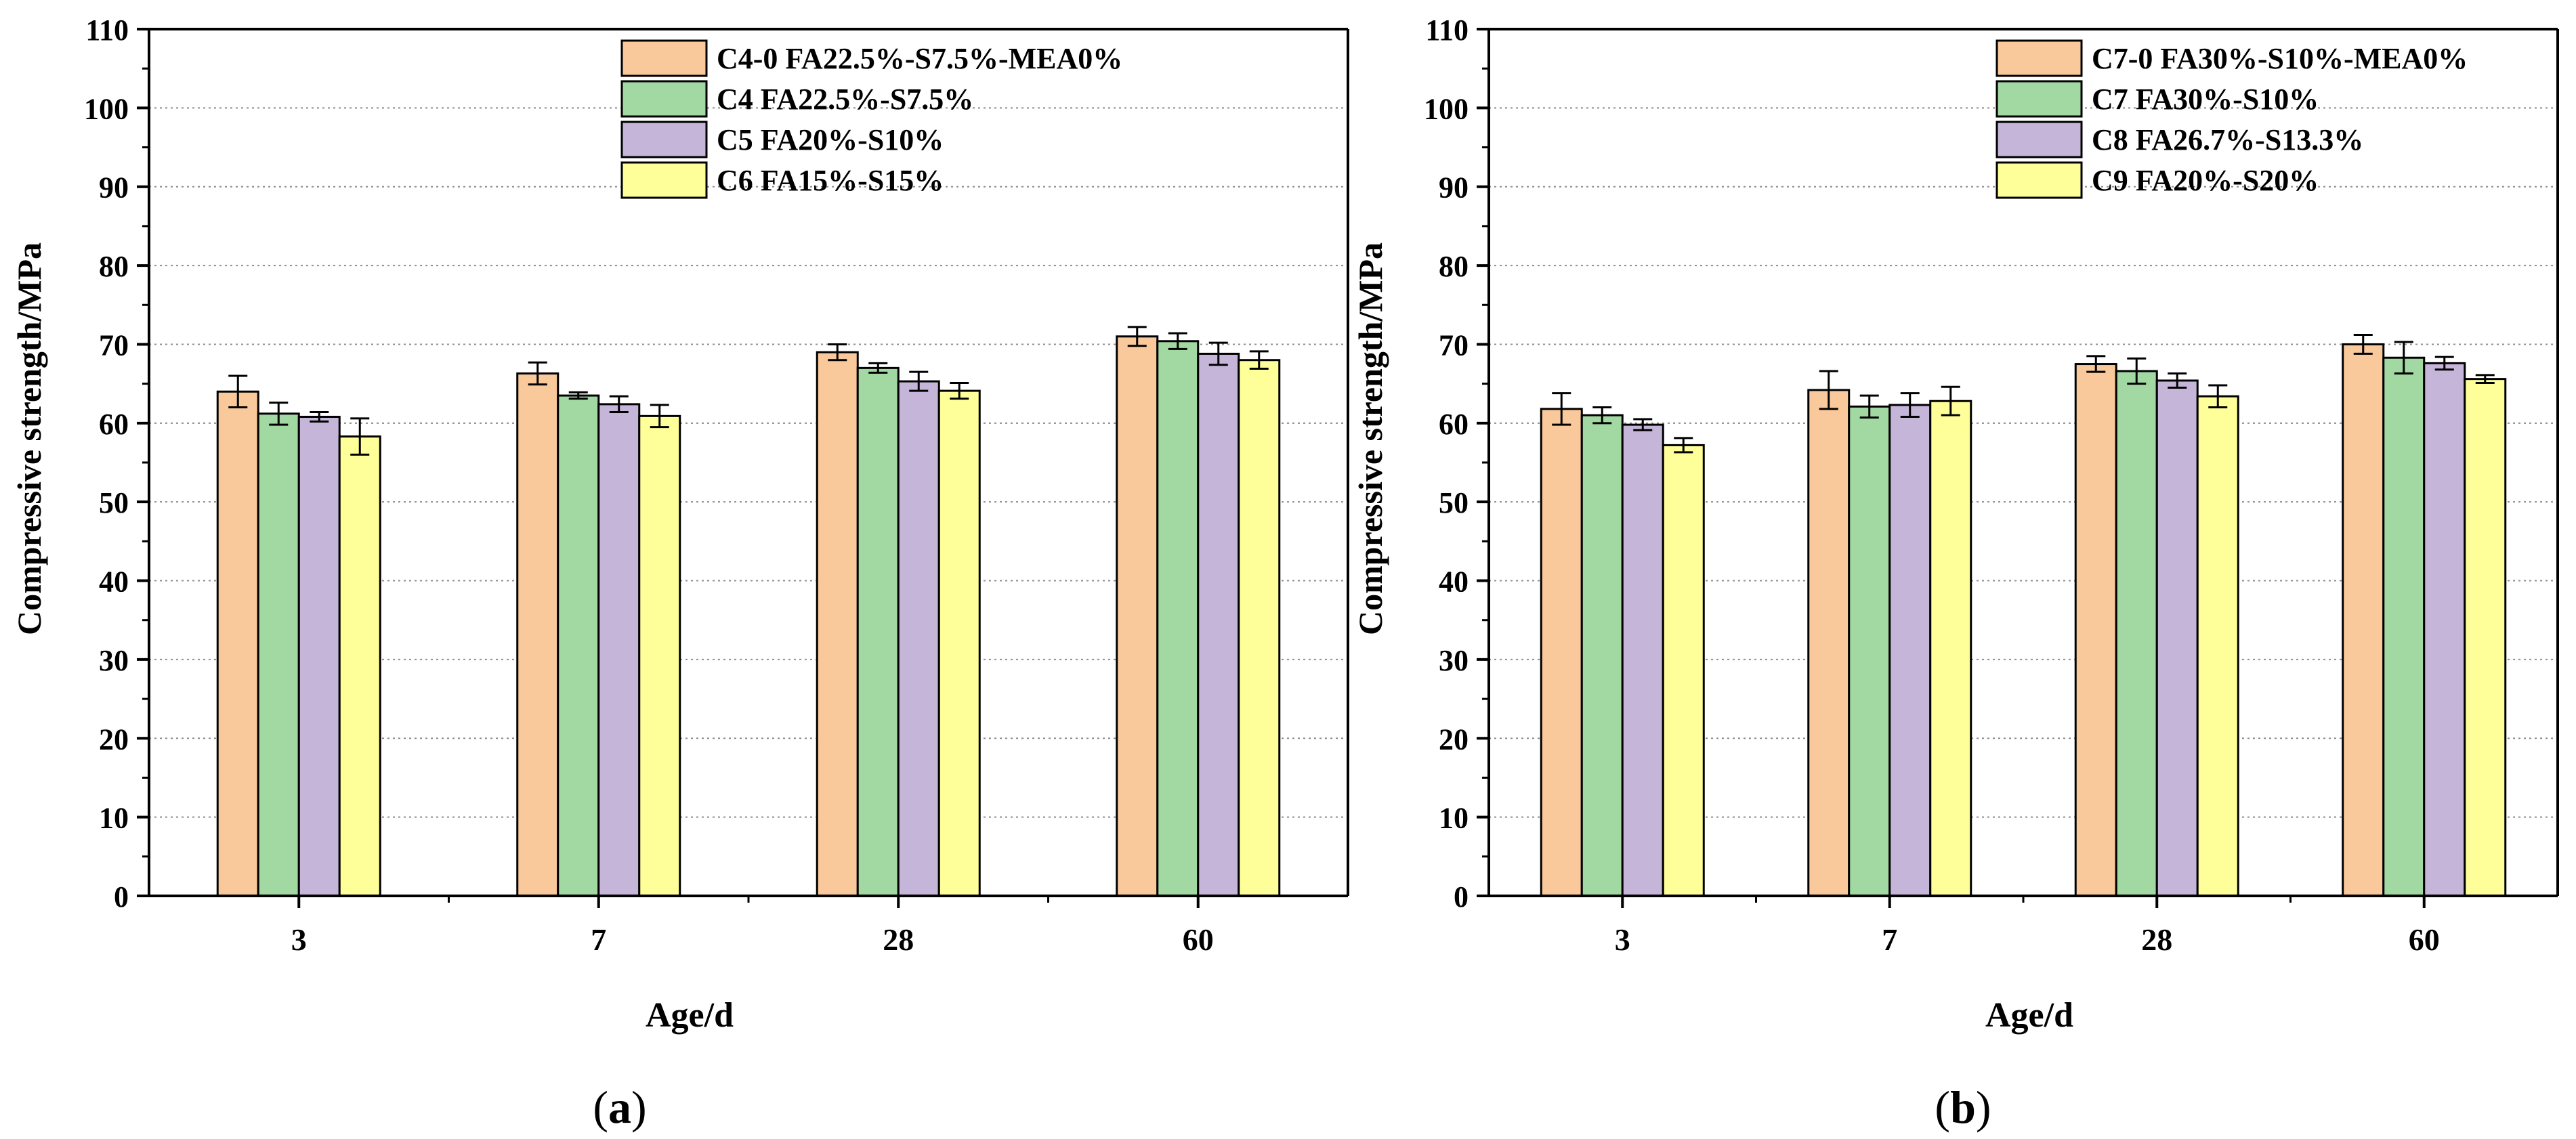 The width and height of the screenshot is (2576, 1139). Describe the element at coordinates (830, 180) in the screenshot. I see `legend-label: C6 FA15%-S15%` at that location.